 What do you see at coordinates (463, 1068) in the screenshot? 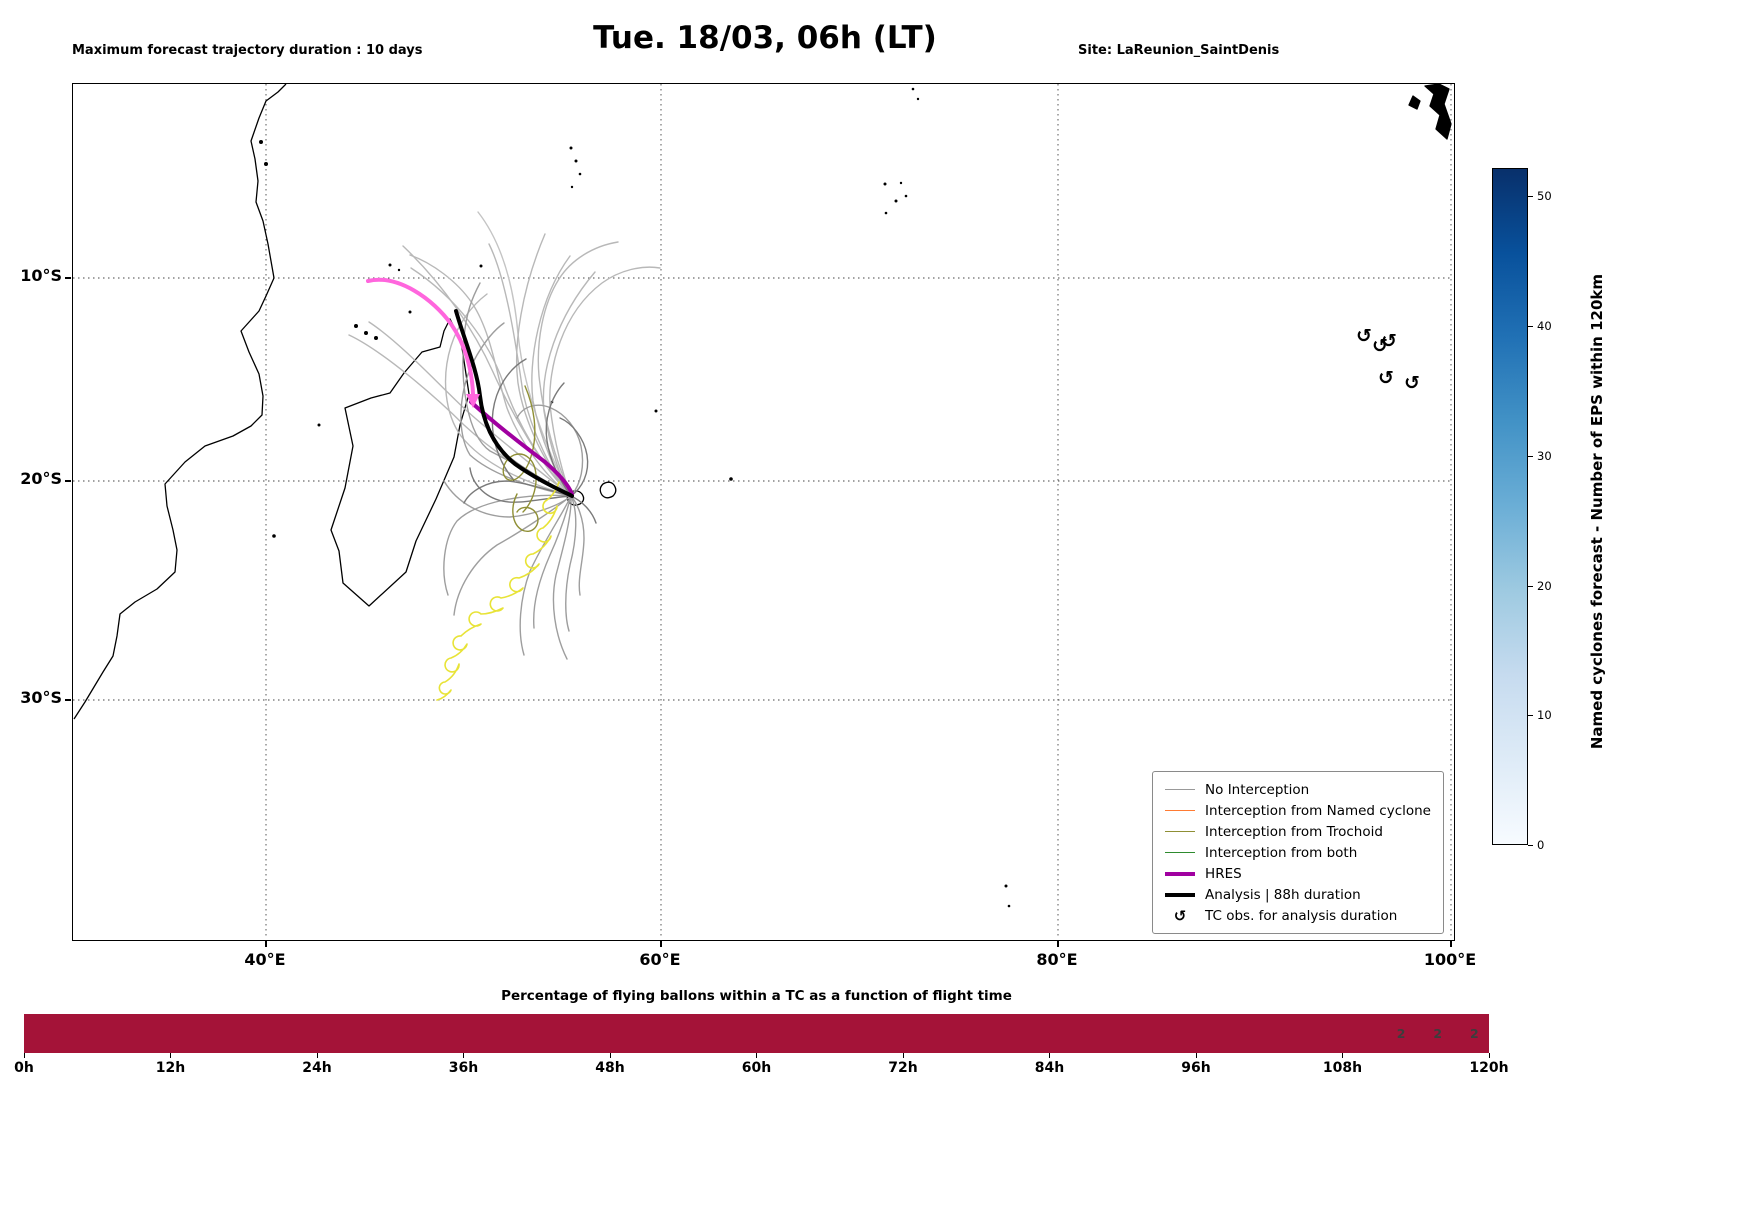
I see `flight-time-tick-label: 36h` at bounding box center [463, 1068].